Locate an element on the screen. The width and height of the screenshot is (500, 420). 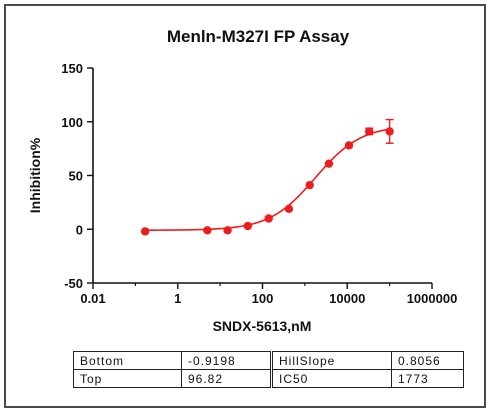
x-tick-label: 1 is located at coordinates (177, 298).